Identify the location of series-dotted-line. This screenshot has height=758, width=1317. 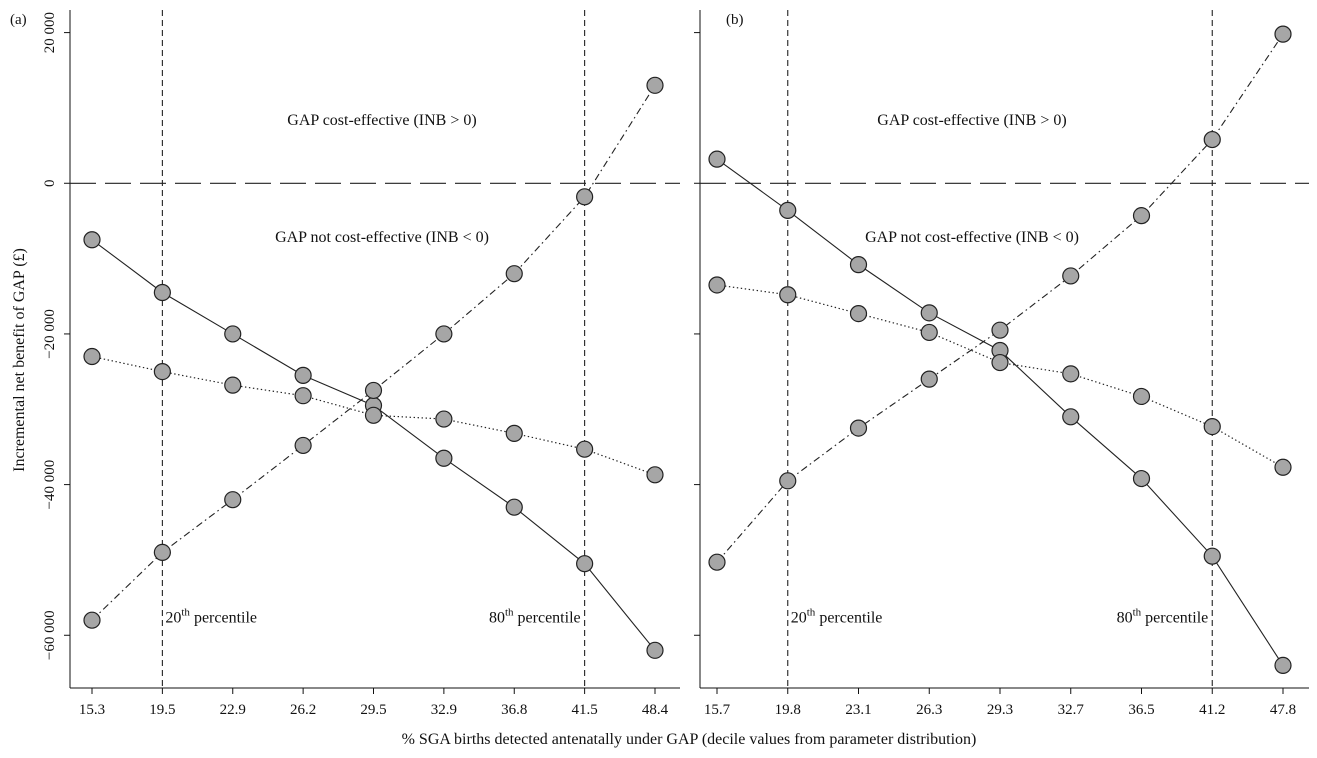
(1000, 376).